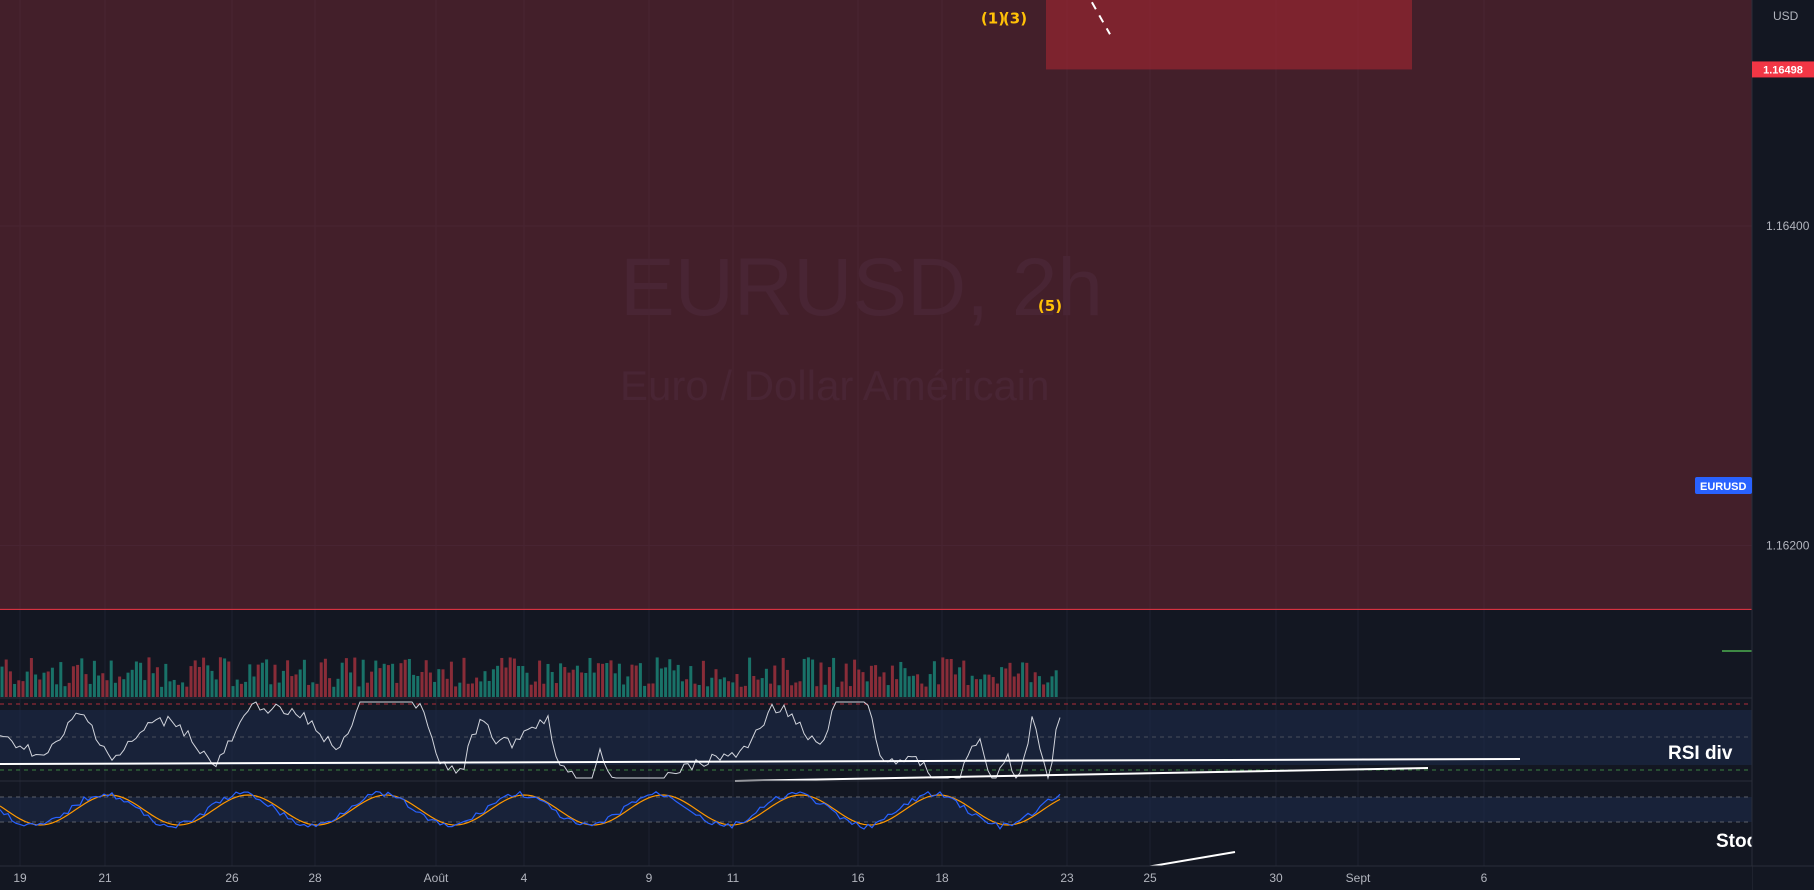 The width and height of the screenshot is (1814, 890). What do you see at coordinates (1358, 878) in the screenshot?
I see `time-tick-label: Sept` at bounding box center [1358, 878].